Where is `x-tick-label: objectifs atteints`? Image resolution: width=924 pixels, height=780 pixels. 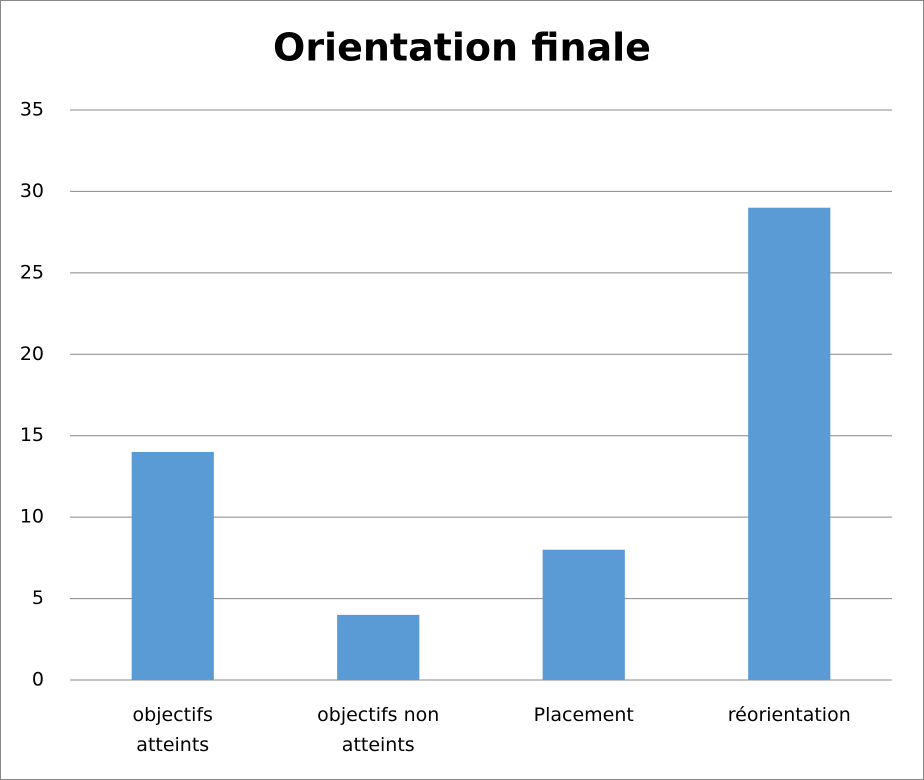
x-tick-label: objectifs atteints is located at coordinates (172, 730).